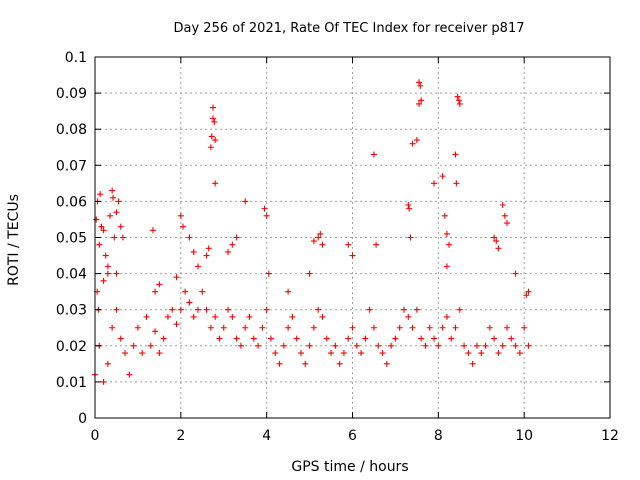  I want to click on y-tick-label: 0.09, so click(71, 94).